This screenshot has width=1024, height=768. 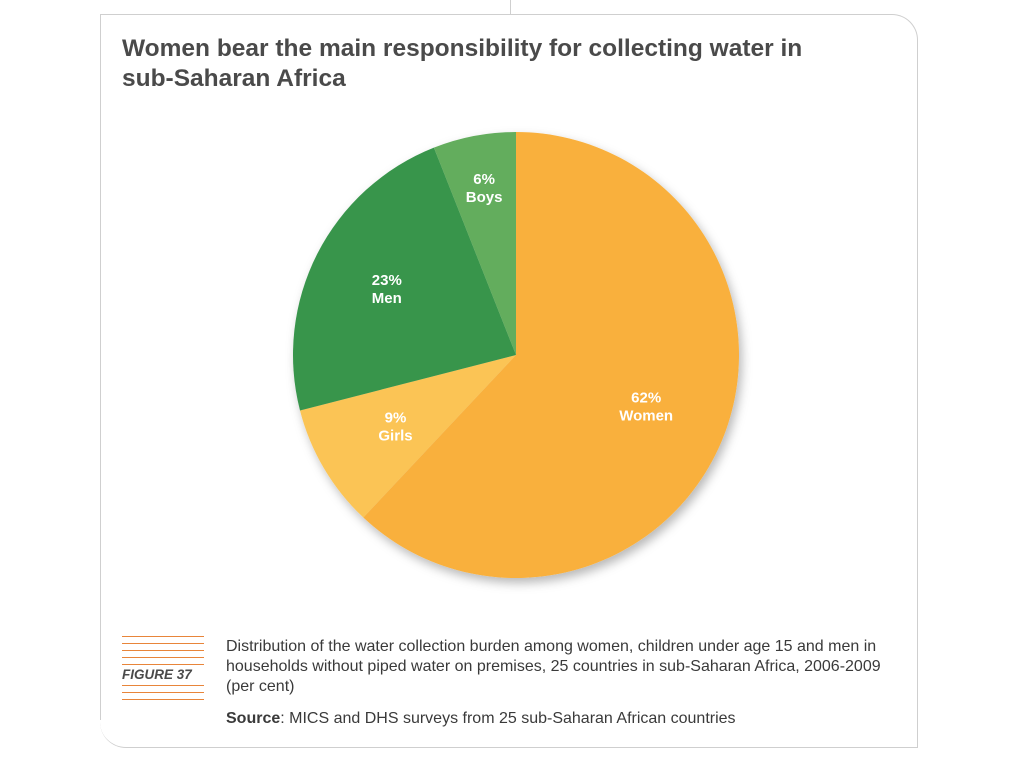 I want to click on slice-label-men: 23% Men, so click(x=387, y=289).